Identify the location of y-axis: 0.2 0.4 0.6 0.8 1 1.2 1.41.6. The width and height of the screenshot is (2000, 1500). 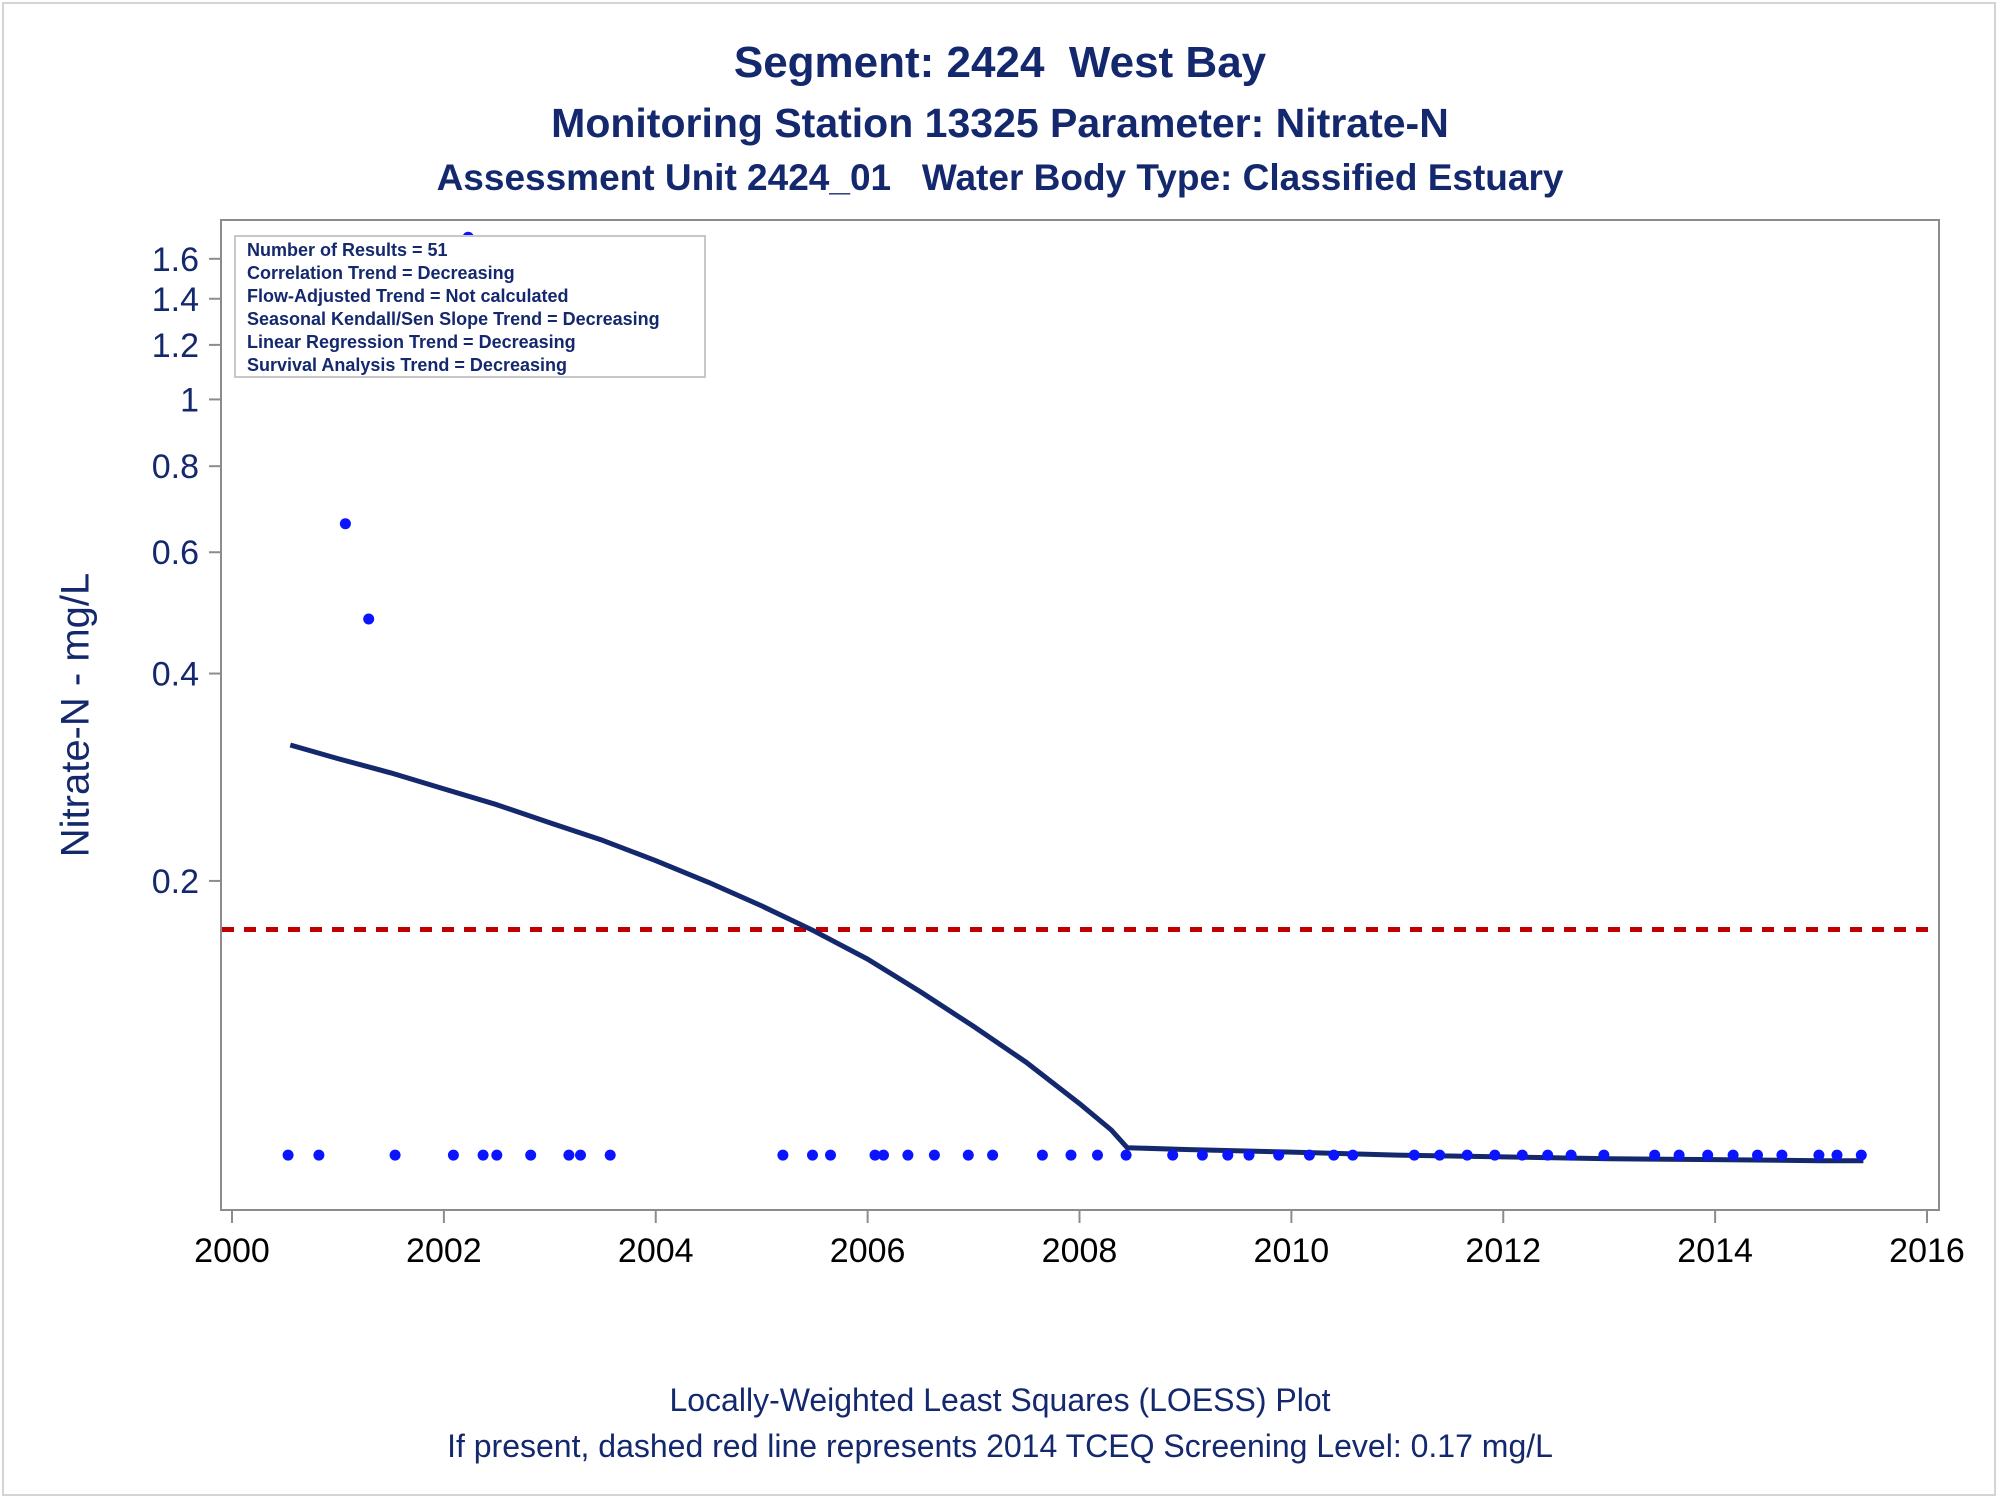
(186, 571).